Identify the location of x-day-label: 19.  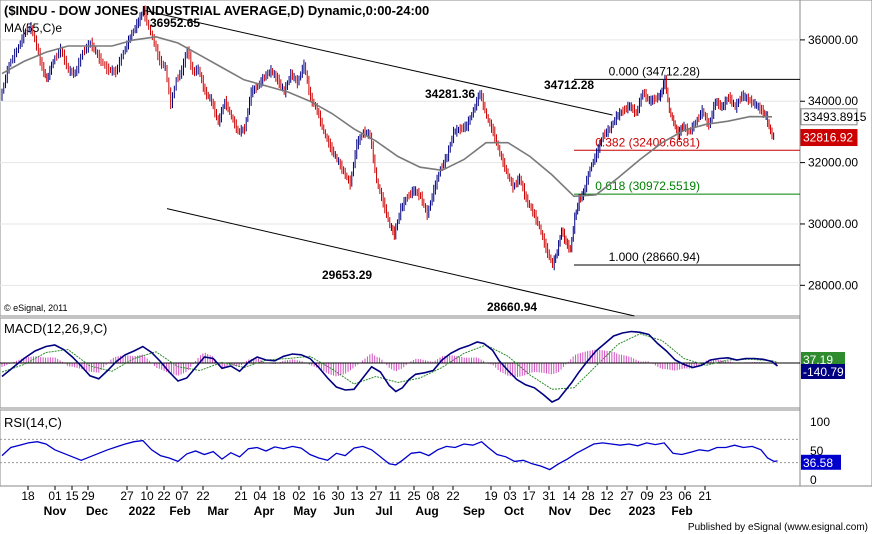
(491, 496).